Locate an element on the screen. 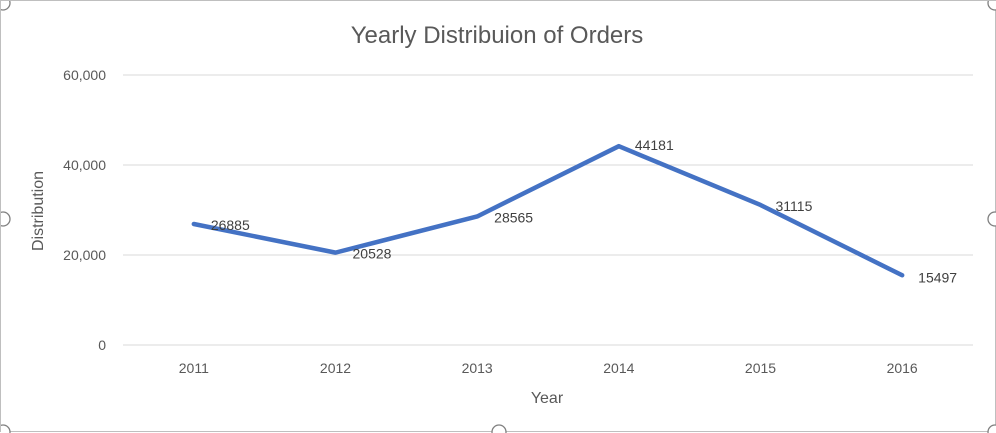 This screenshot has height=433, width=996. x-tick-label: 2011 is located at coordinates (194, 368).